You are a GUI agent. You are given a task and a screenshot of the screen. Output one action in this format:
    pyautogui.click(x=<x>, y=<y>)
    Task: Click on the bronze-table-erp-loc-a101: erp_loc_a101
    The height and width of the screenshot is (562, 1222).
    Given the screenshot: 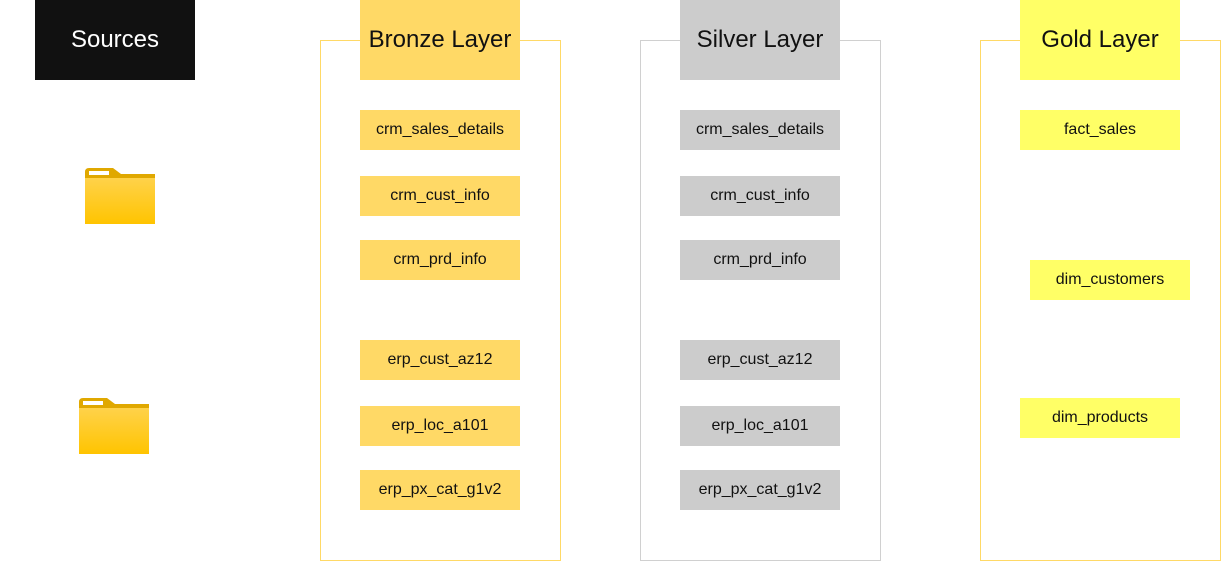 What is the action you would take?
    pyautogui.click(x=440, y=426)
    